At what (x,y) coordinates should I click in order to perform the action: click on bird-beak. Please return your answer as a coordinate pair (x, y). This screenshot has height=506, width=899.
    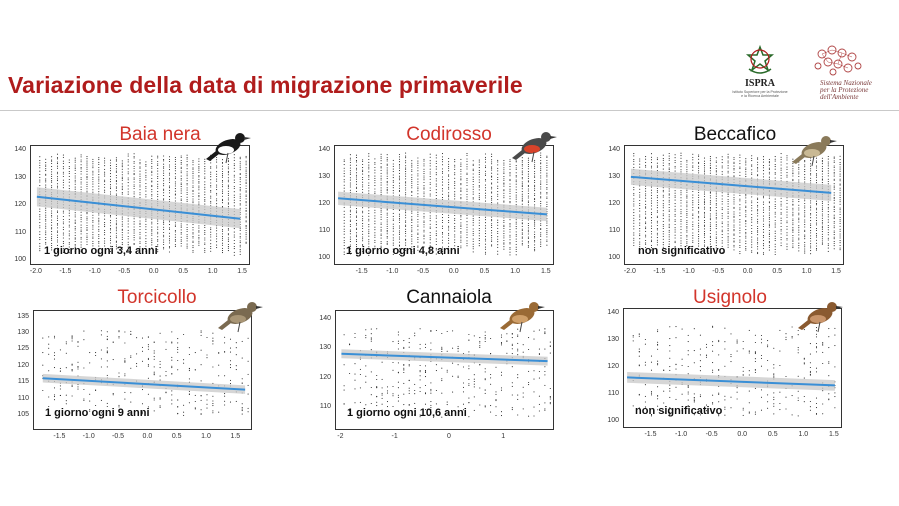
    Looking at the image, I should click on (833, 141).